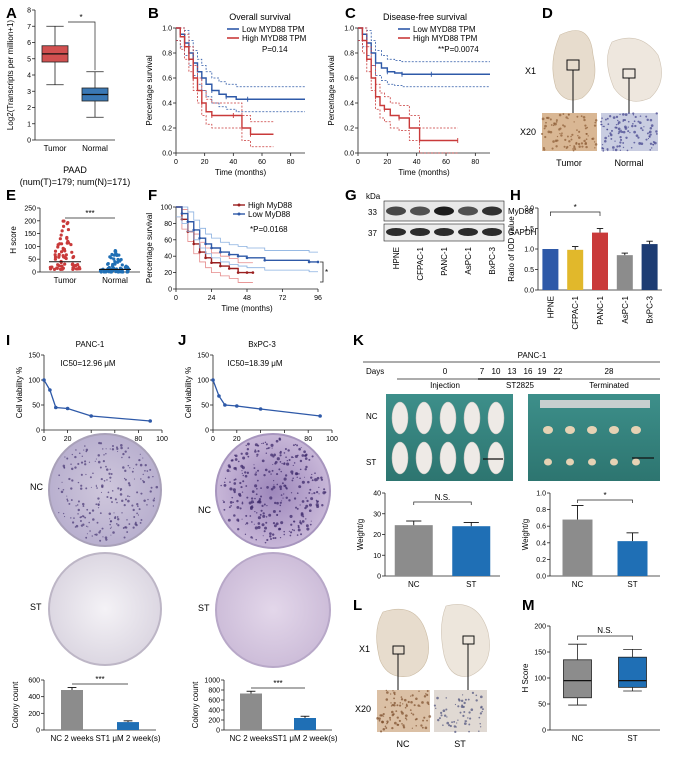 The width and height of the screenshot is (677, 775). Describe the element at coordinates (262, 162) in the screenshot. I see `b-xtick-label: 60` at that location.